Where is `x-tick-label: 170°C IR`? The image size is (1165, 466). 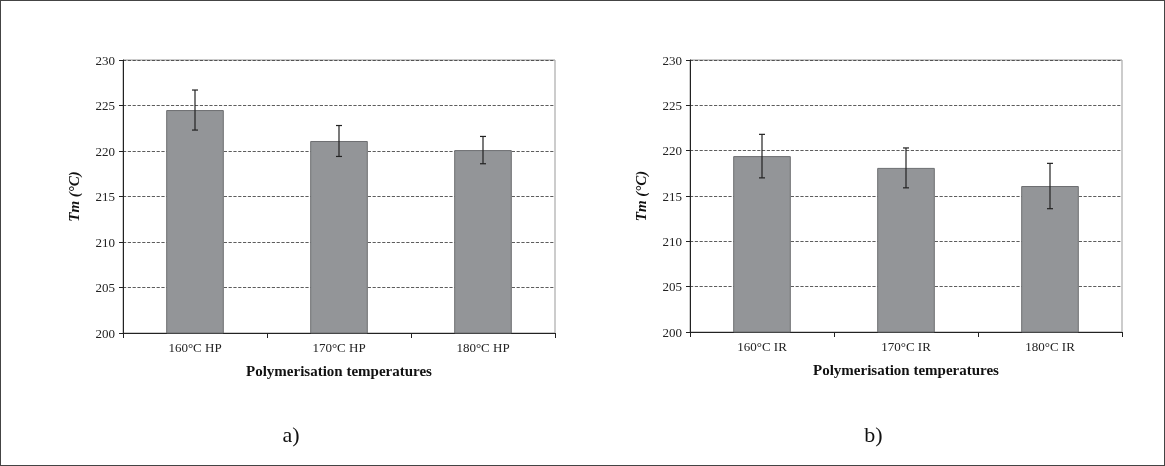 x-tick-label: 170°C IR is located at coordinates (906, 346).